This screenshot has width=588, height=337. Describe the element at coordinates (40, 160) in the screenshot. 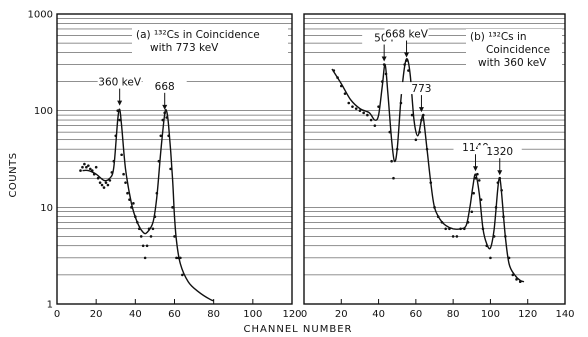

I see `panel-a-y-ticks: 1 10 100 1000` at that location.